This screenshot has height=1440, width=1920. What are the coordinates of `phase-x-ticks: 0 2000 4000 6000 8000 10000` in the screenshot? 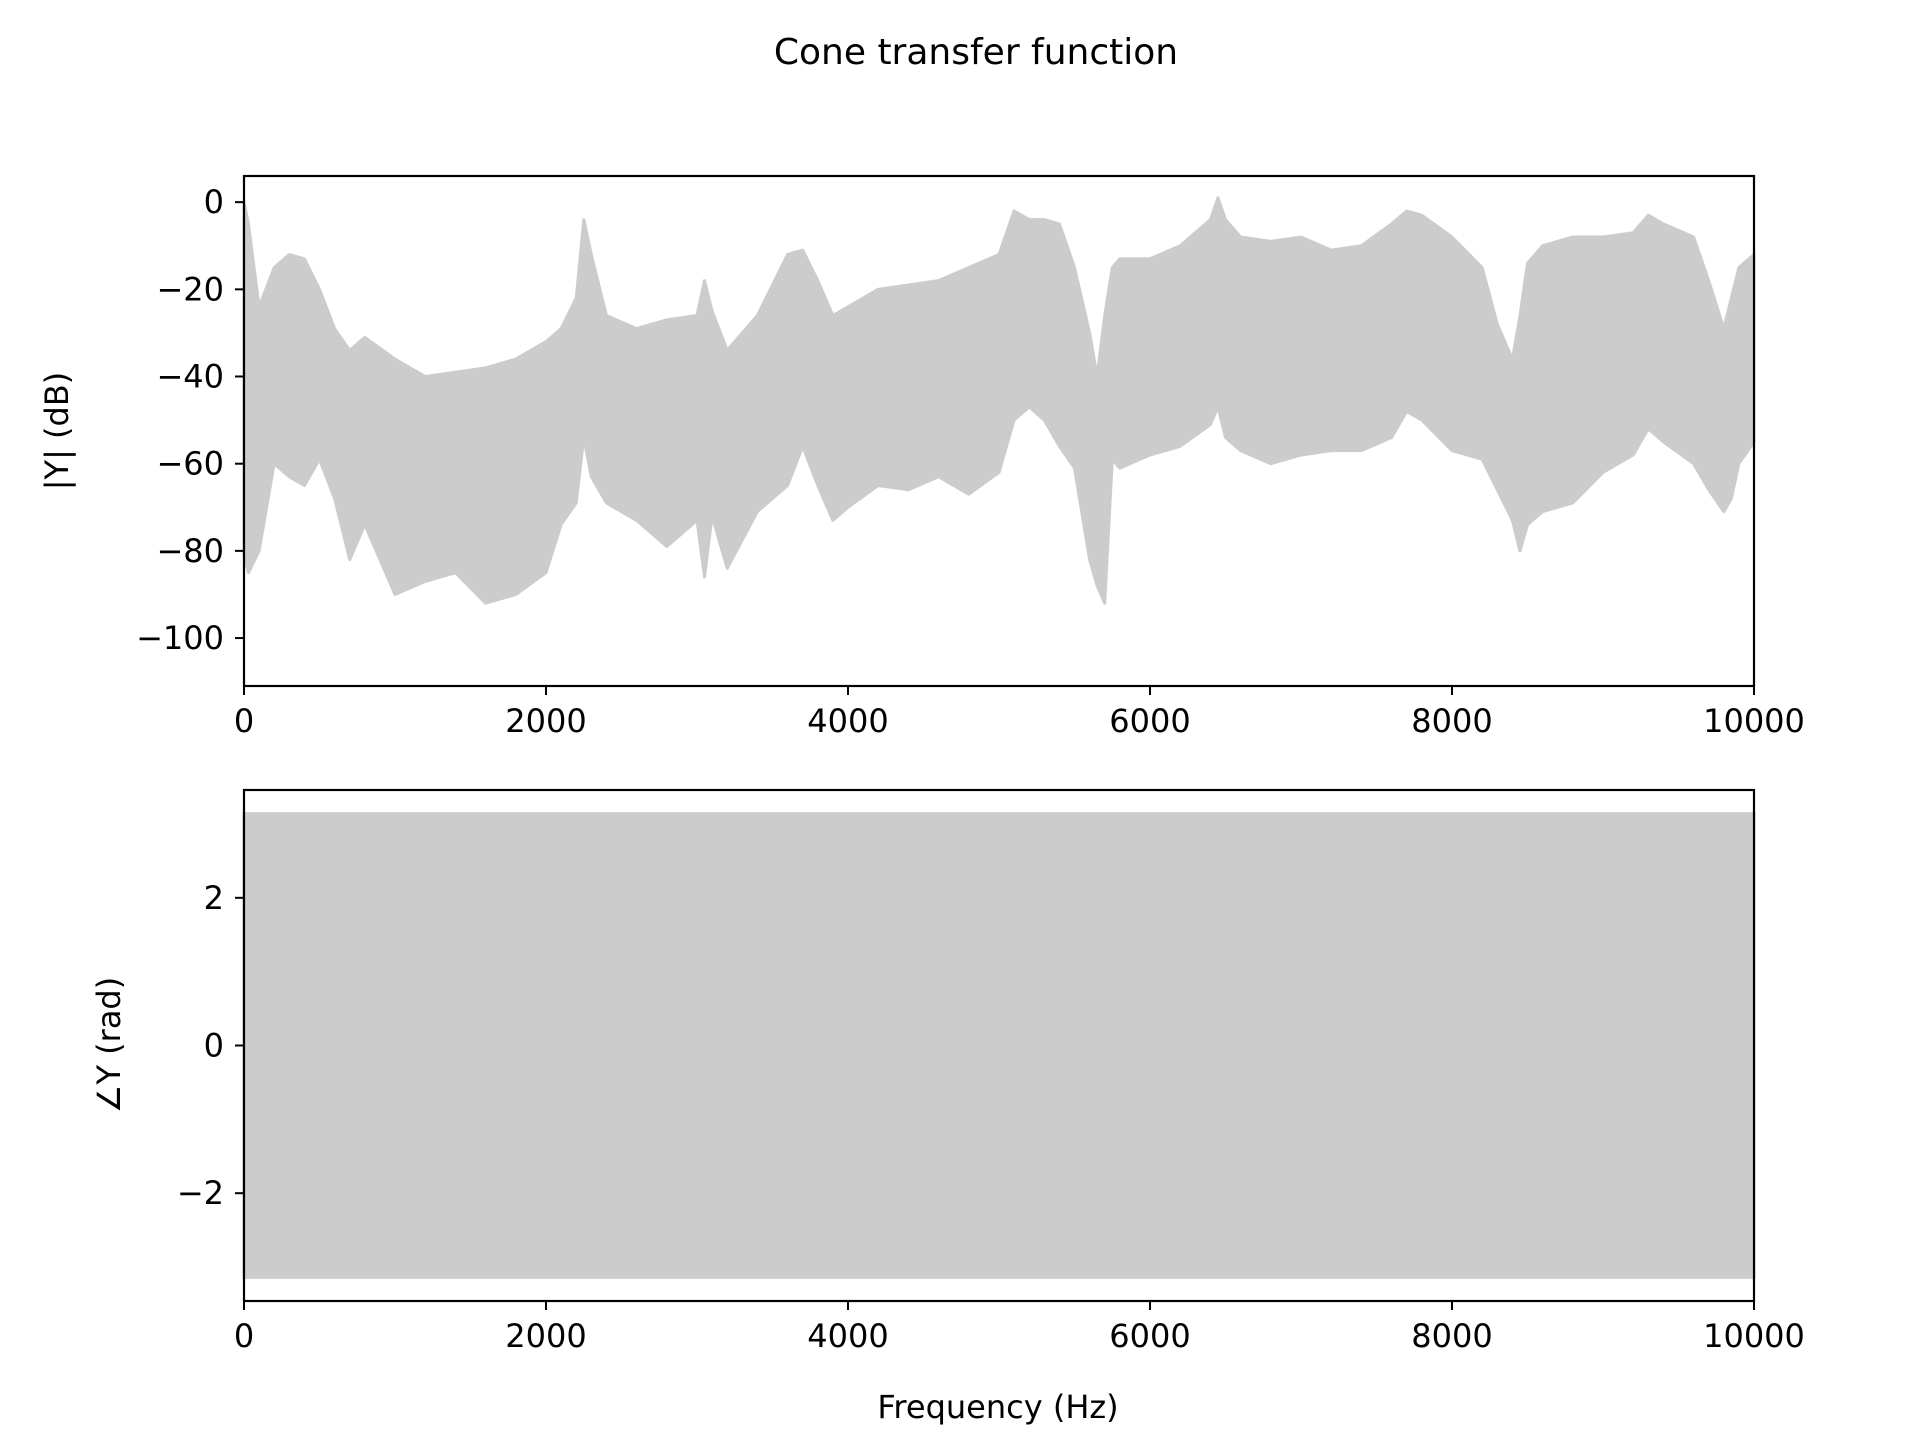 It's located at (1019, 1328).